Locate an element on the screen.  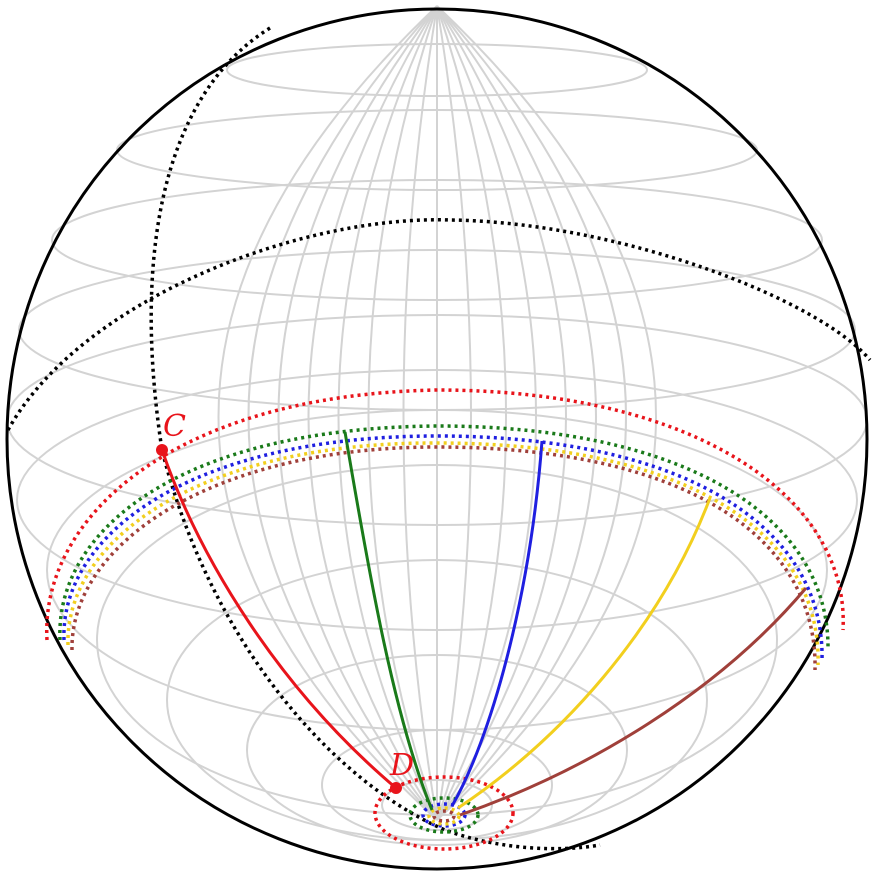
point-c is located at coordinates (162, 450).